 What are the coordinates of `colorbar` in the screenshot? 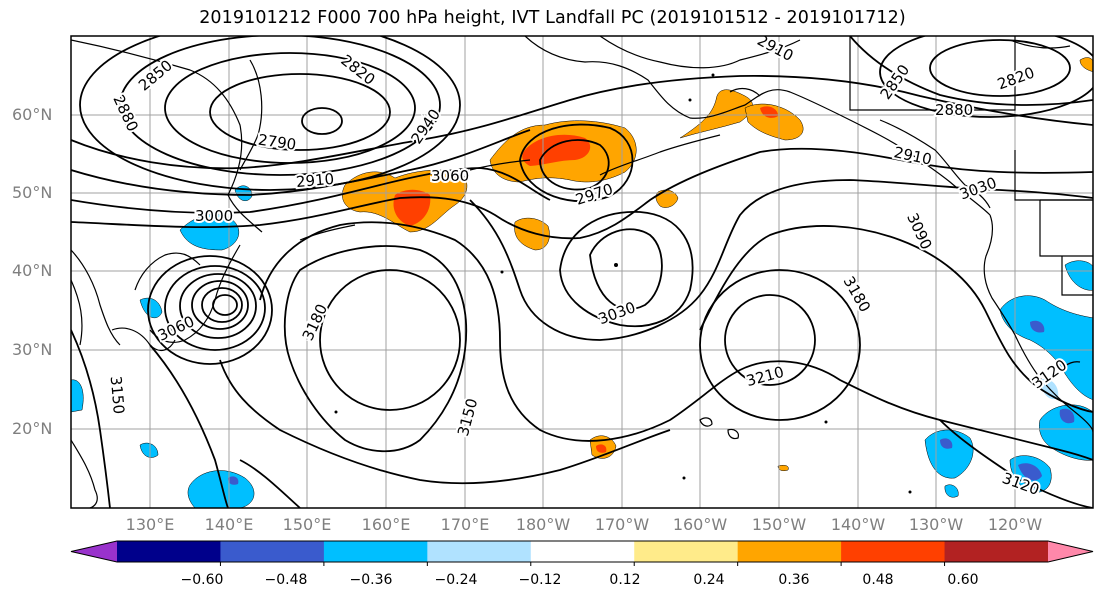 It's located at (582, 553).